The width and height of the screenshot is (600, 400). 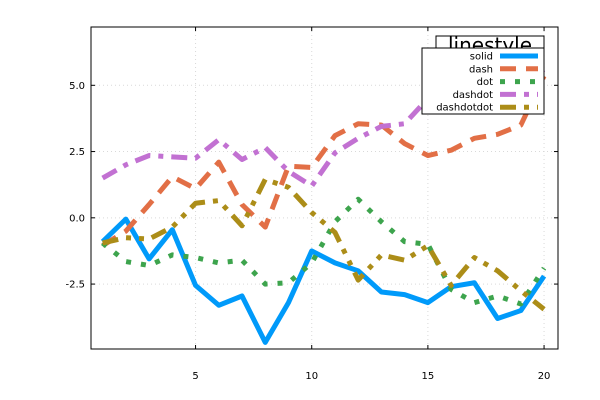 I want to click on x-tick-label: 5, so click(x=195, y=376).